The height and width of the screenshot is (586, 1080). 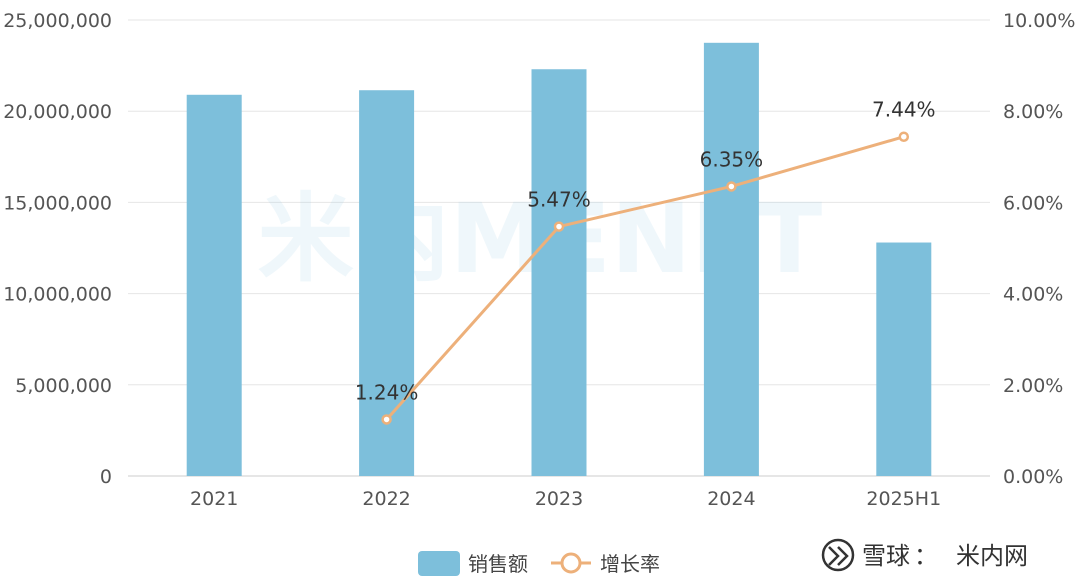 I want to click on legend-bar-label: 销售额, so click(x=498, y=564).